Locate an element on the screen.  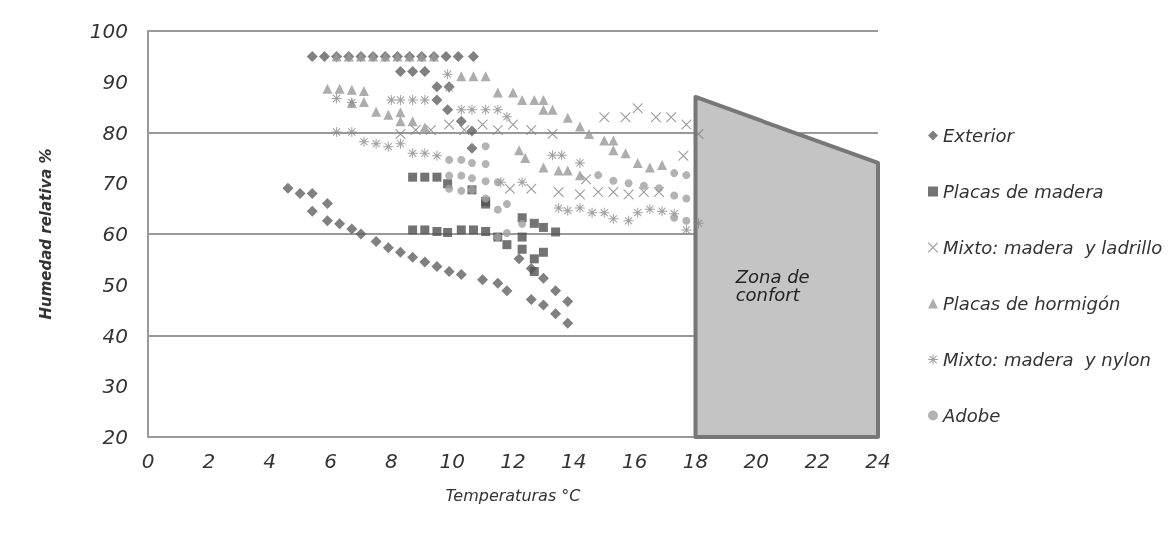
y-tick-label: 100 is located at coordinates (108, 31).